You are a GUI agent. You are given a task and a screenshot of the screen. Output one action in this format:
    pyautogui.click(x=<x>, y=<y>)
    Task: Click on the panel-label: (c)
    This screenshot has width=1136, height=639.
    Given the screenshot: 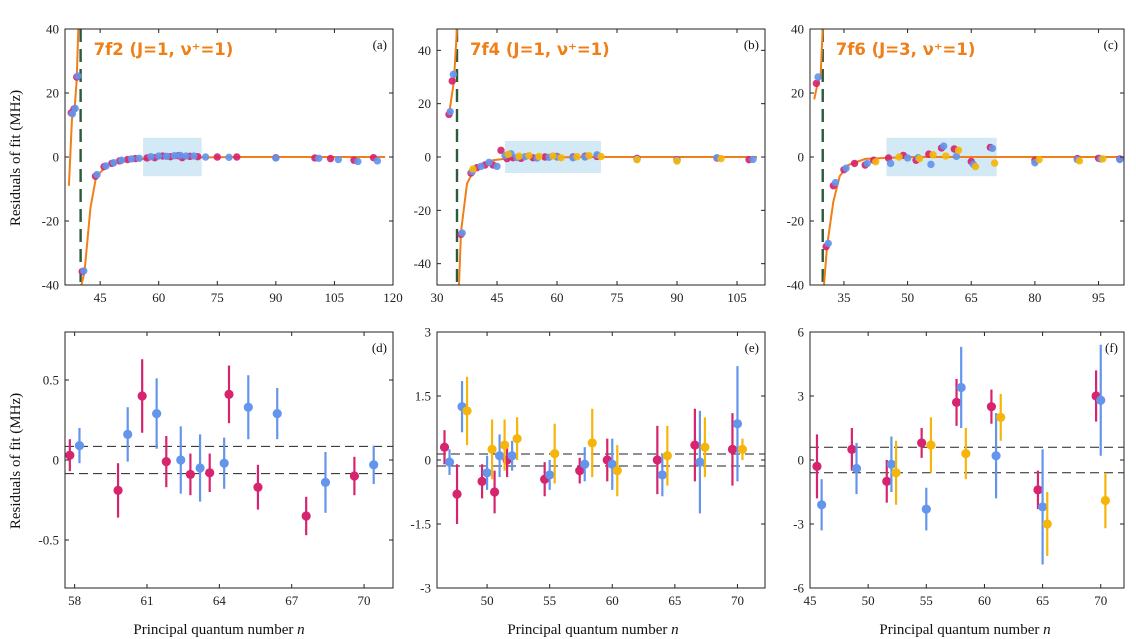 What is the action you would take?
    pyautogui.click(x=1111, y=44)
    